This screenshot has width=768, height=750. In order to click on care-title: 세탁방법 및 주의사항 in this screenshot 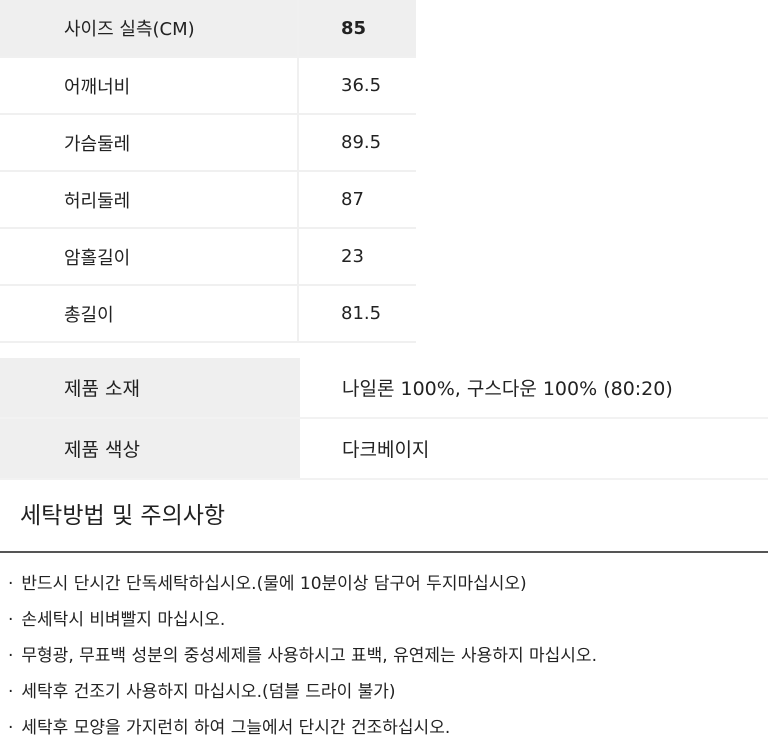, I will do `click(123, 516)`.